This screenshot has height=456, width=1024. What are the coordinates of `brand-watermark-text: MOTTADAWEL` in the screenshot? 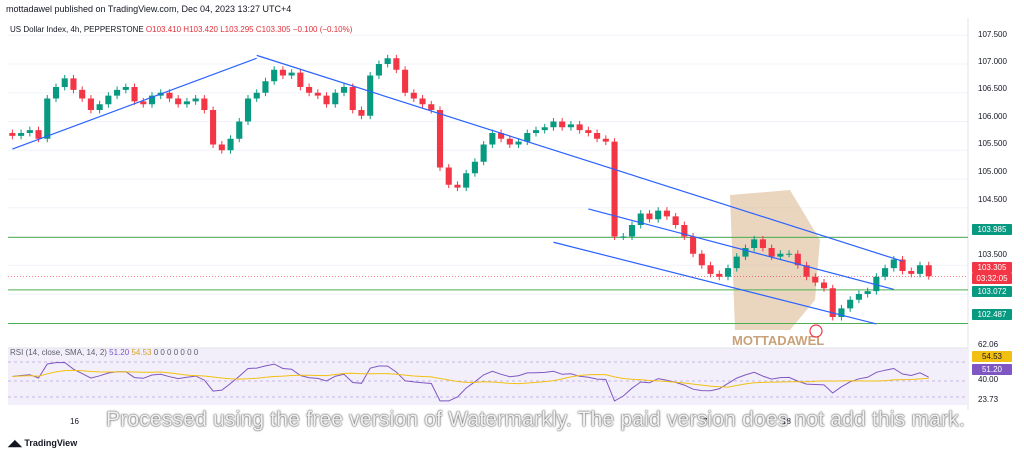 It's located at (778, 340).